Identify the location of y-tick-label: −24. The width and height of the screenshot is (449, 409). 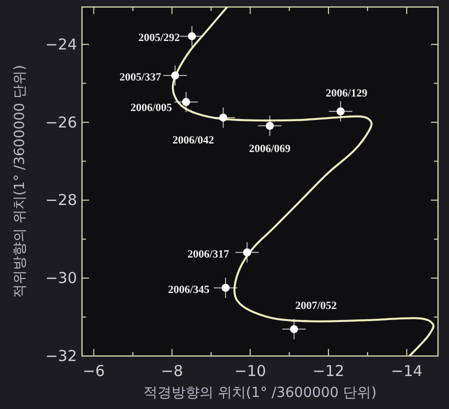
(61, 44).